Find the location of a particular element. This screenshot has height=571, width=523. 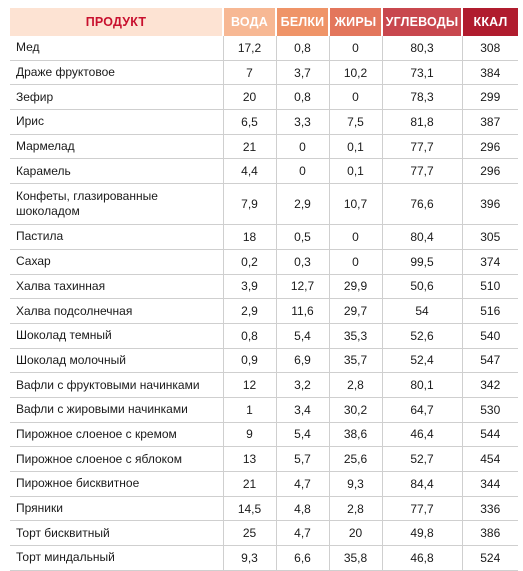

cell-fat: 29,9 is located at coordinates (356, 287).